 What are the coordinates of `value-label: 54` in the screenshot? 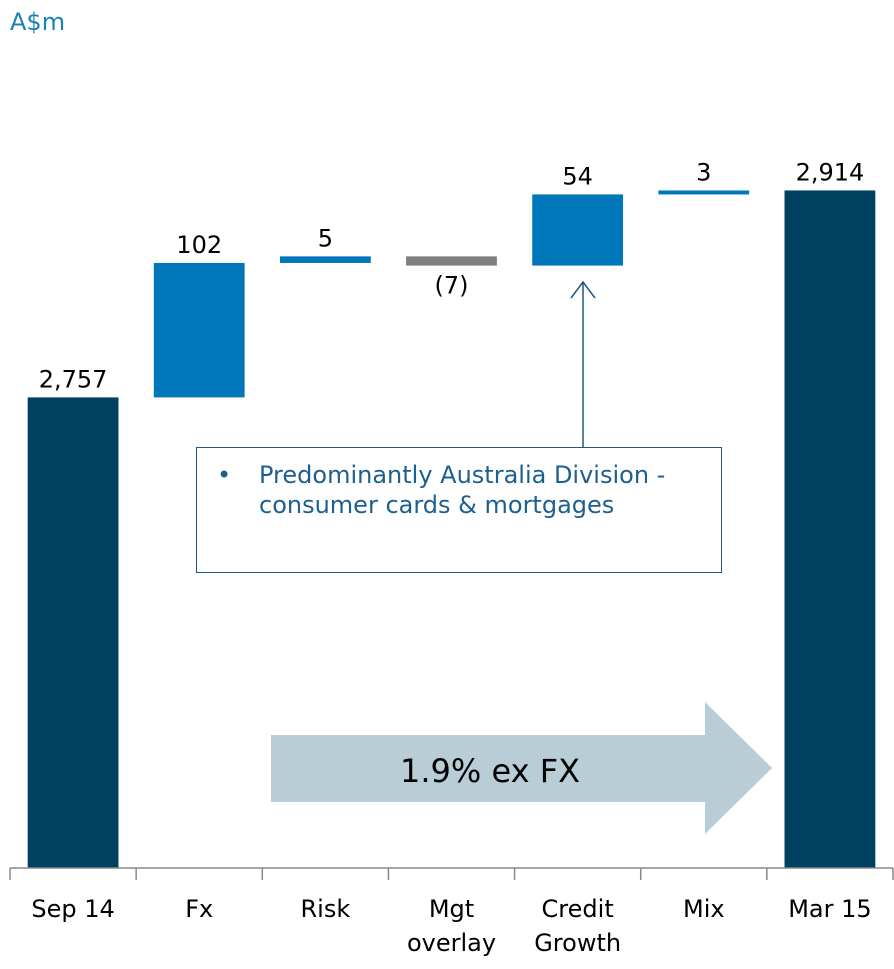 It's located at (577, 176).